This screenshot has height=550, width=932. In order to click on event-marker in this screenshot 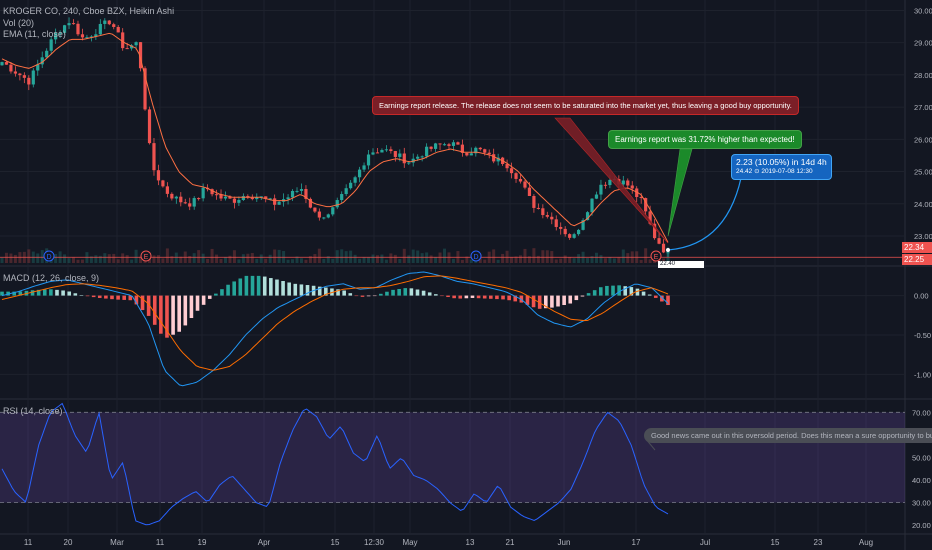, I will do `click(146, 256)`.